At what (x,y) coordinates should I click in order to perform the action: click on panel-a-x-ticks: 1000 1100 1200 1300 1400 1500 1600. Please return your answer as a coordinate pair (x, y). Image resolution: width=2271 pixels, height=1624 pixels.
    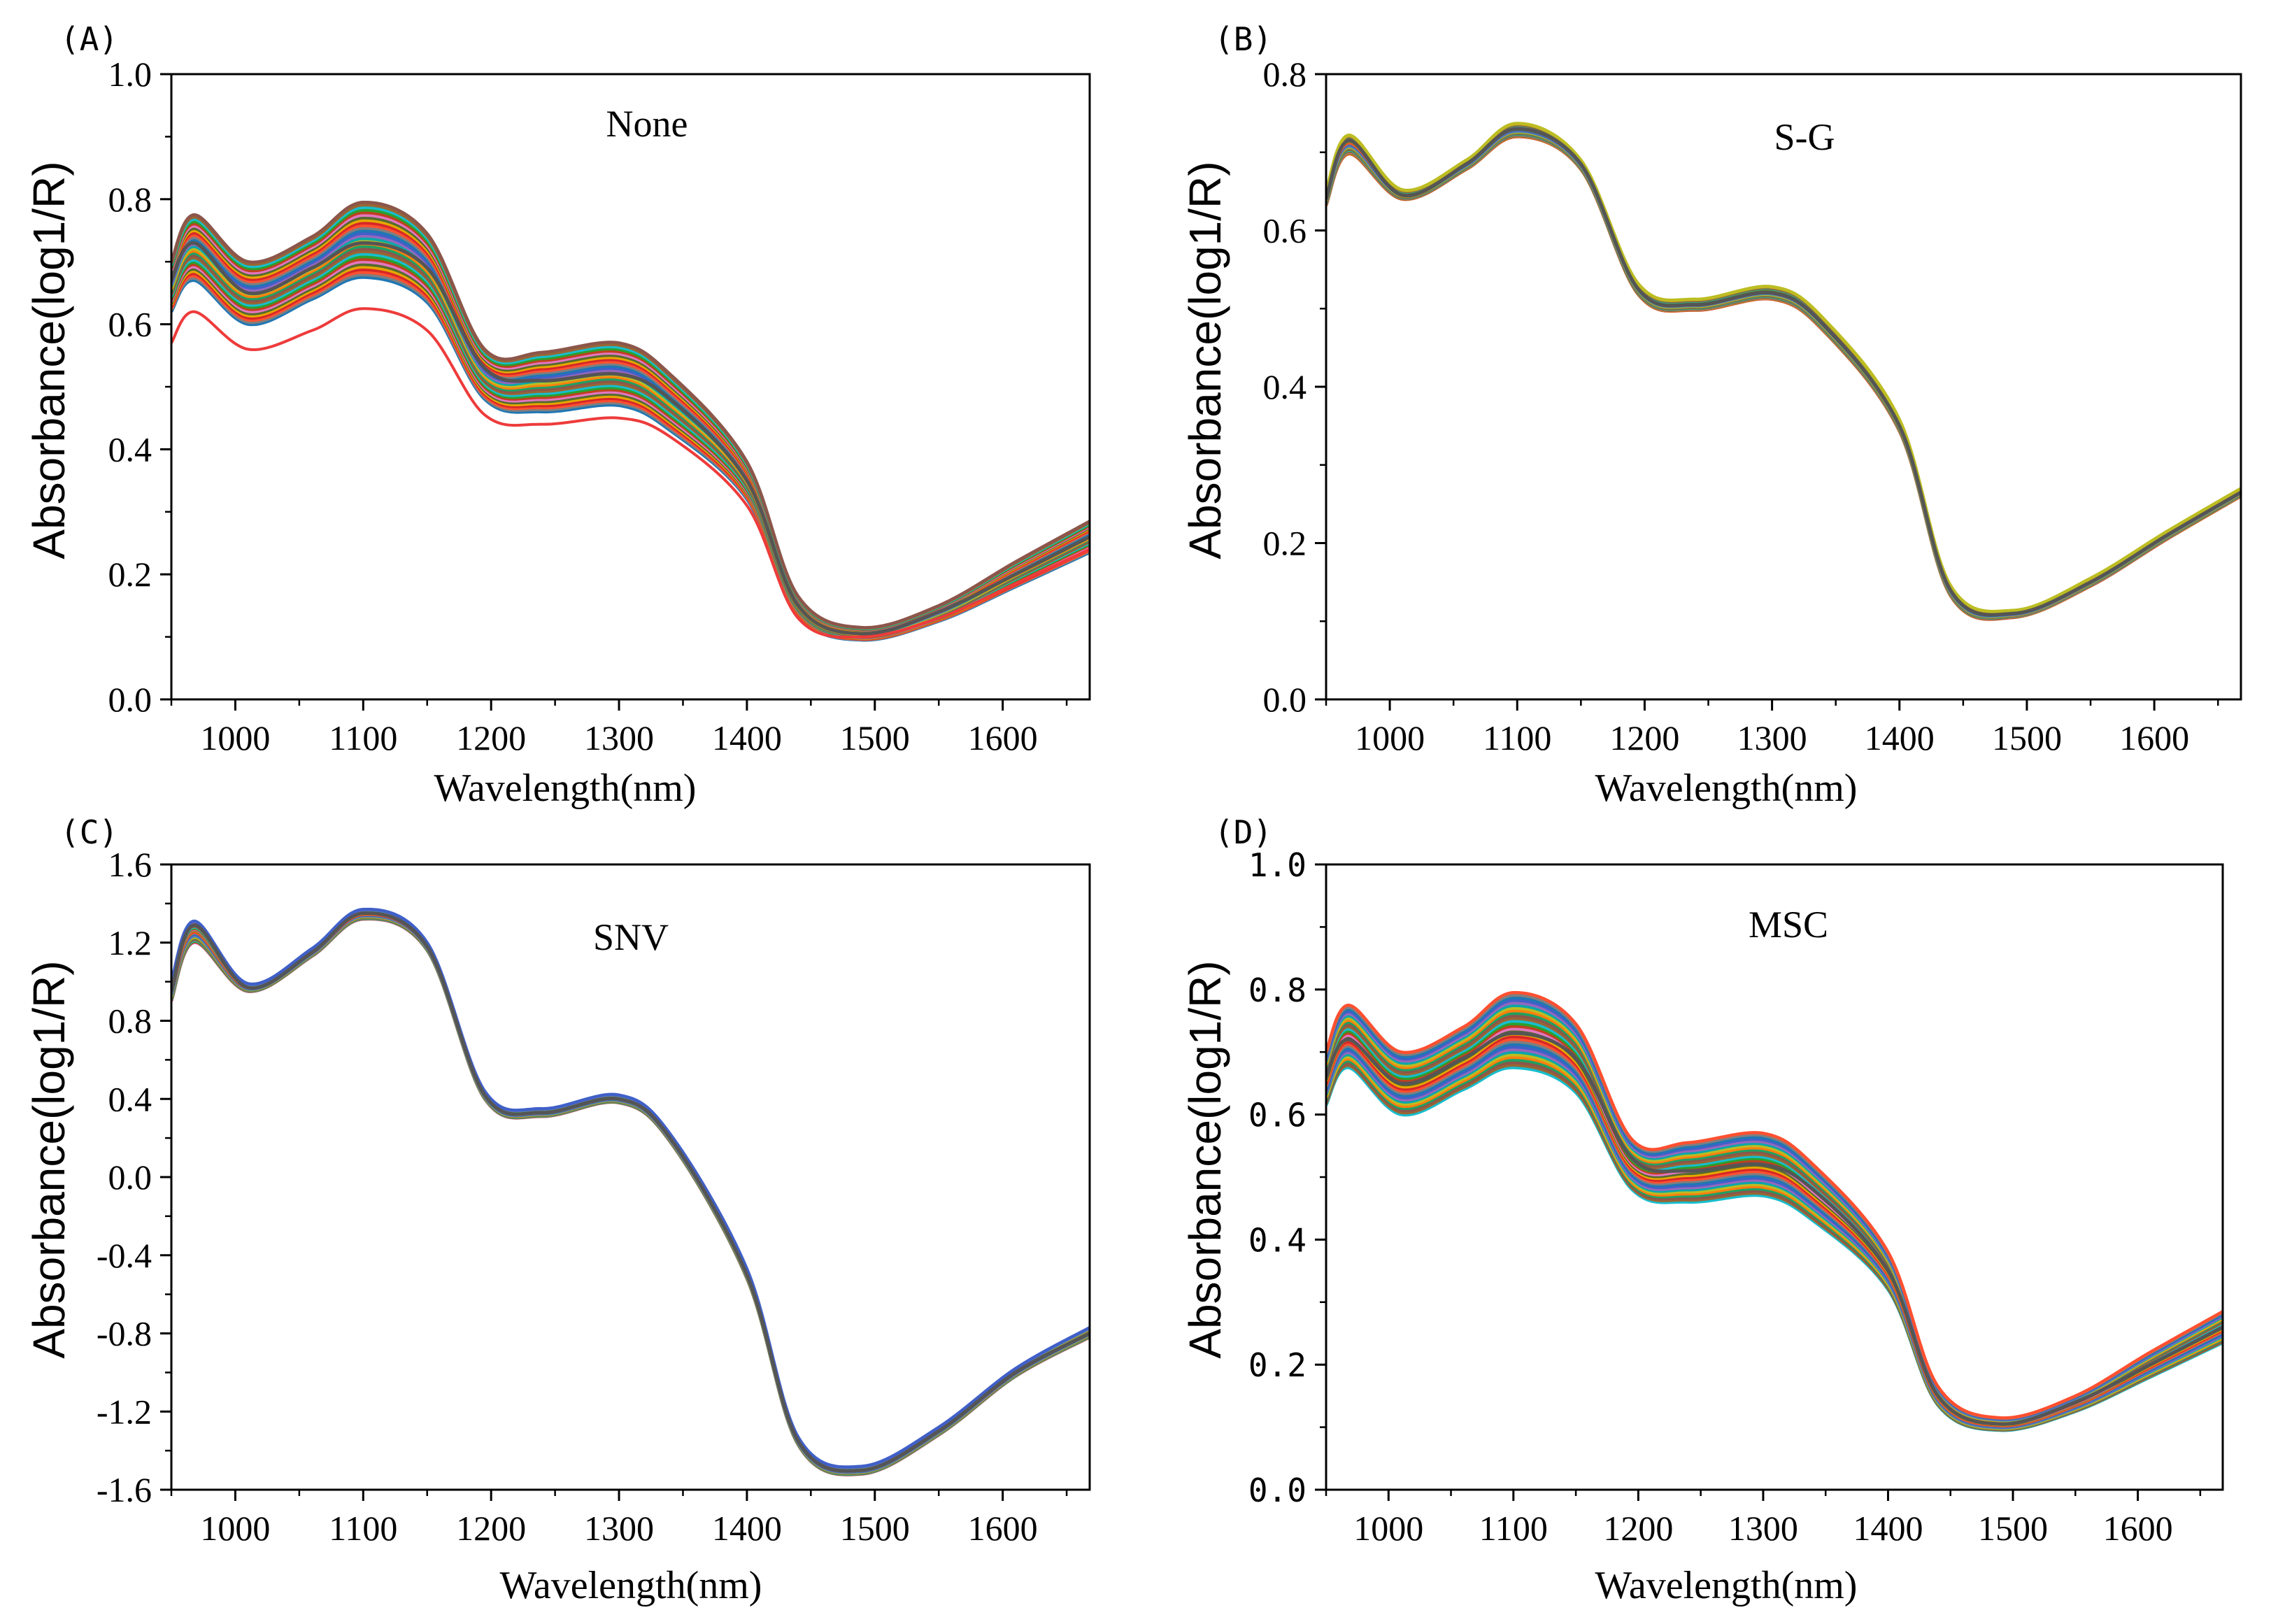
    Looking at the image, I should click on (619, 728).